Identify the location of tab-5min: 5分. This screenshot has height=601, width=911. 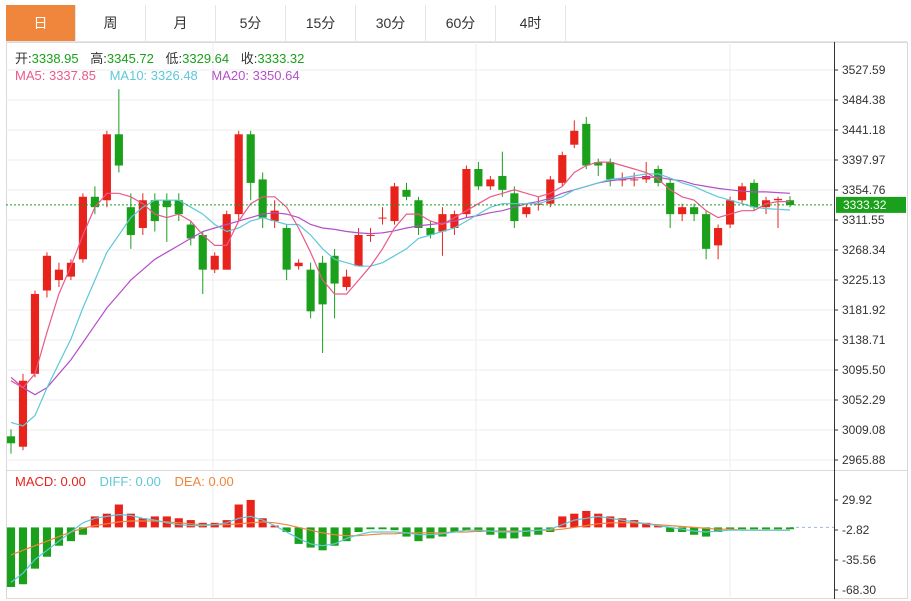
(251, 23).